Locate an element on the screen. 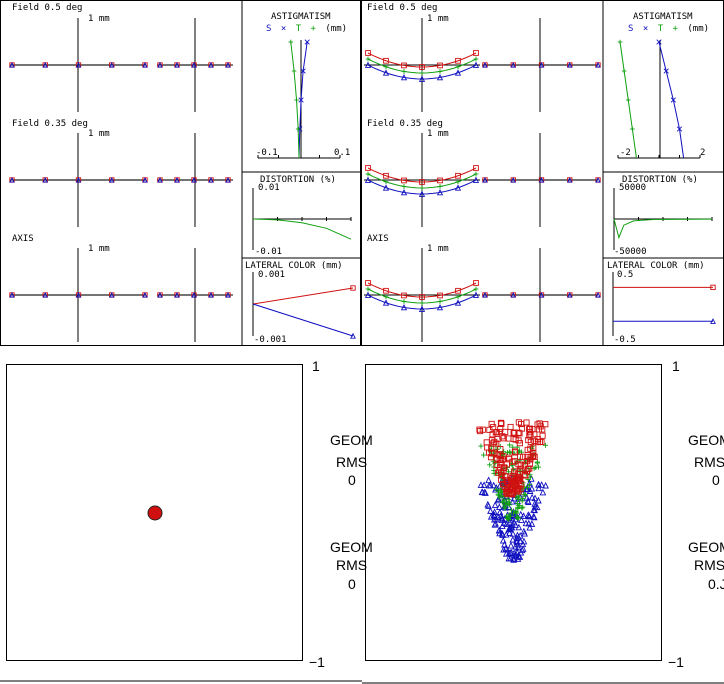  right-dist-title: DISTORTION (%) is located at coordinates (660, 180).